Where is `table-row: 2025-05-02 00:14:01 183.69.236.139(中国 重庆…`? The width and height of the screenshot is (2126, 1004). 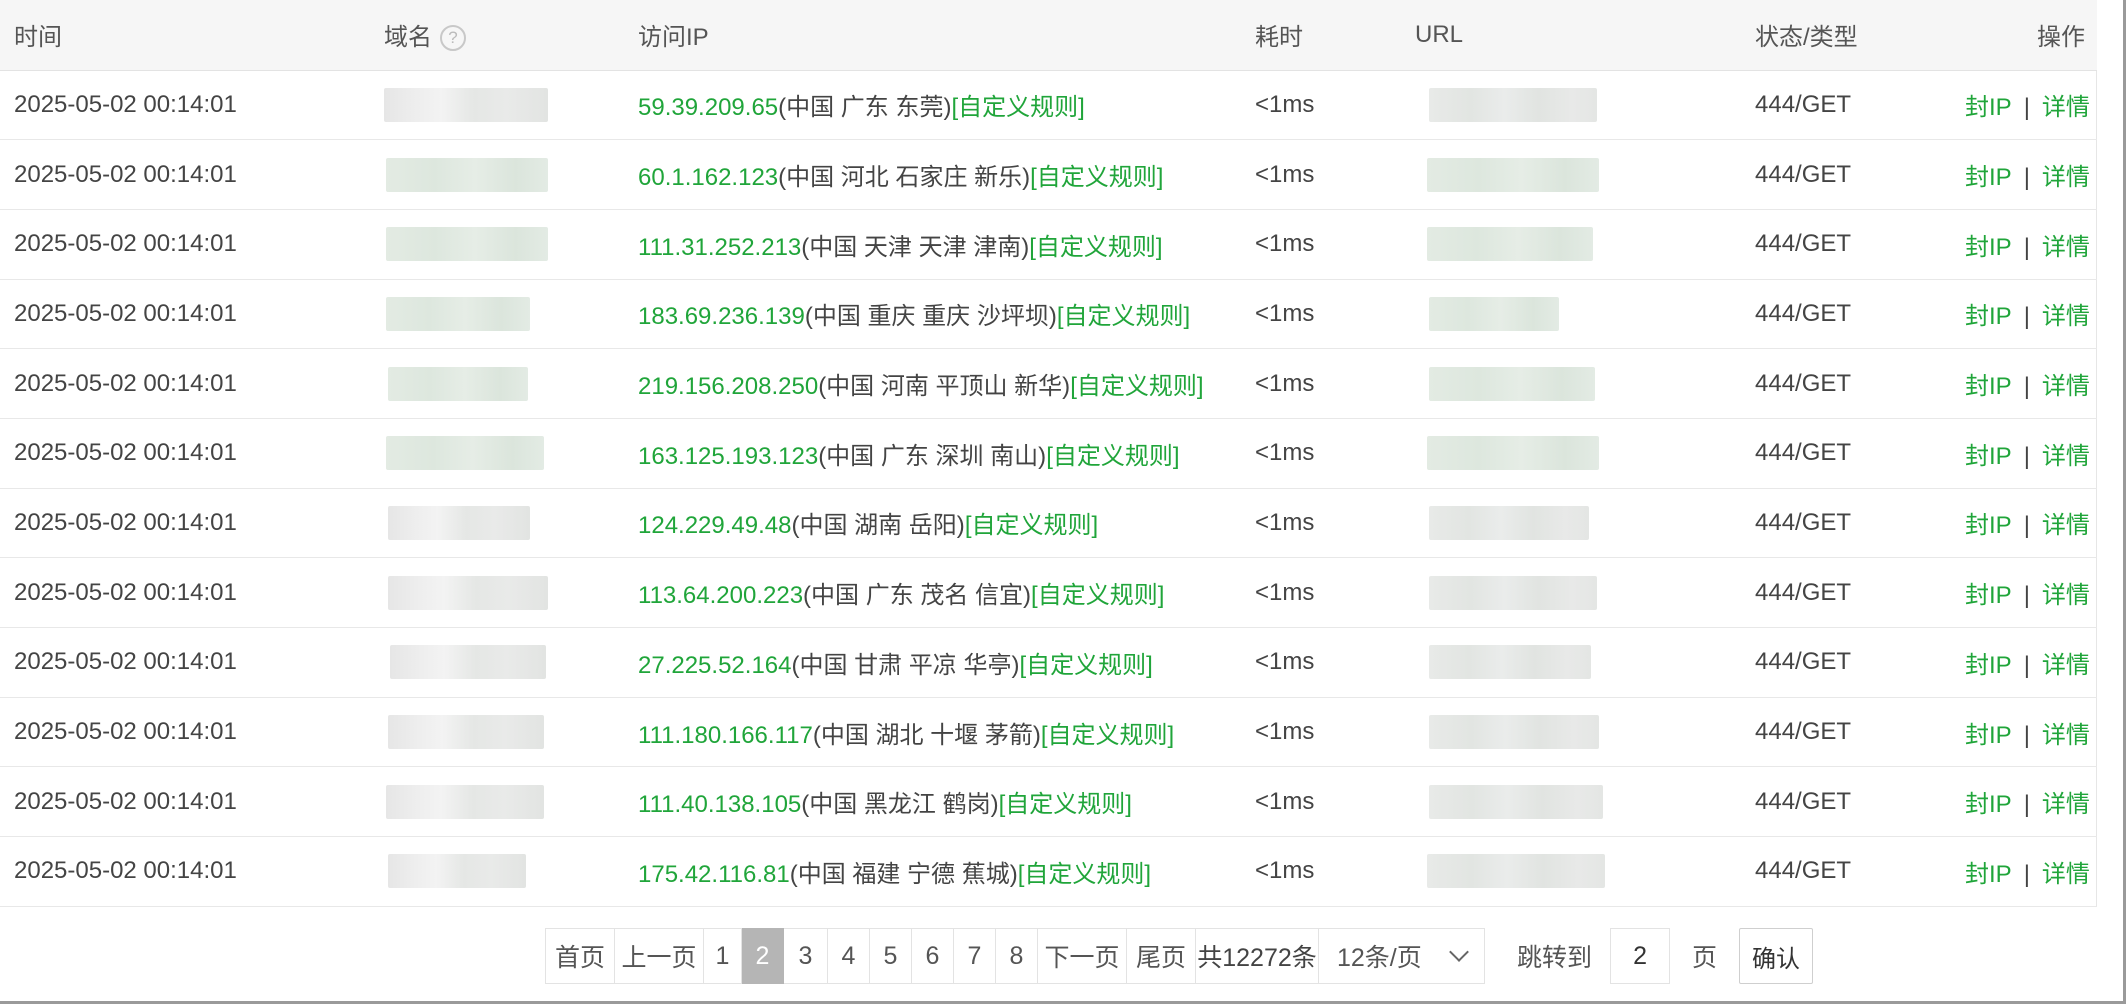 table-row: 2025-05-02 00:14:01 183.69.236.139(中国 重庆… is located at coordinates (1048, 314).